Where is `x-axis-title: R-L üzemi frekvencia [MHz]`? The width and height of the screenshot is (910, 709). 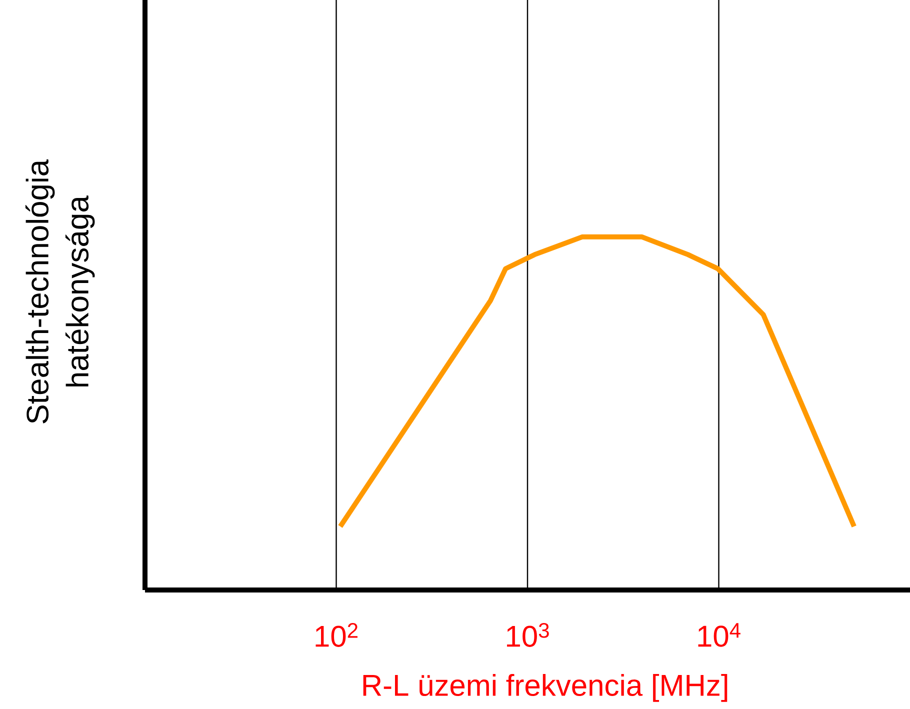 x-axis-title: R-L üzemi frekvencia [MHz] is located at coordinates (545, 688).